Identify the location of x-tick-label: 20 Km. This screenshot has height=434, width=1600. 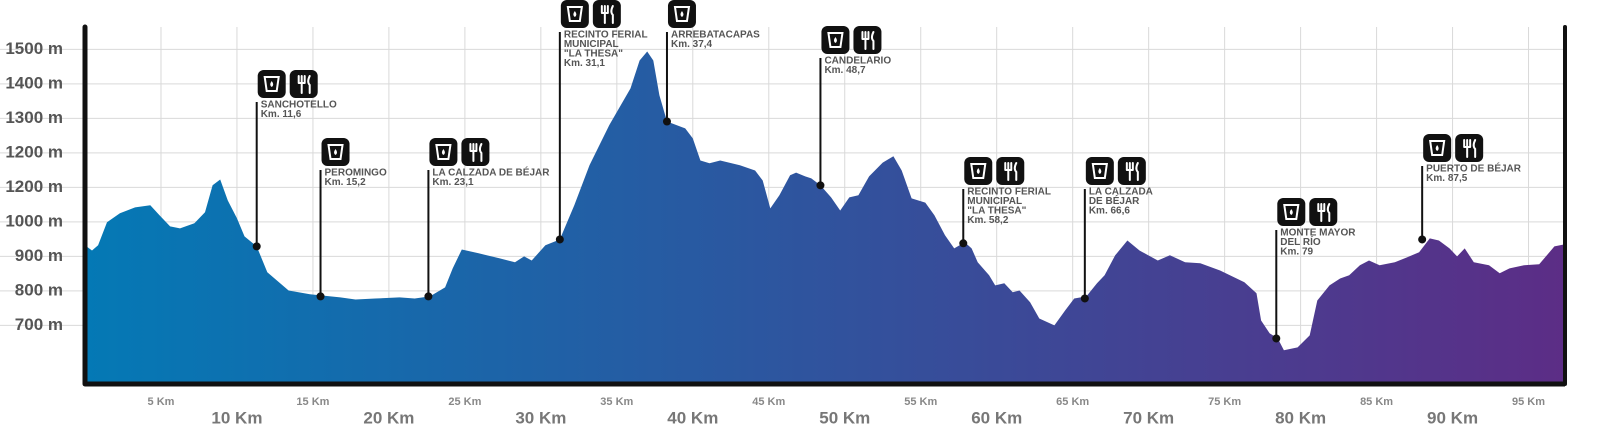
(388, 417).